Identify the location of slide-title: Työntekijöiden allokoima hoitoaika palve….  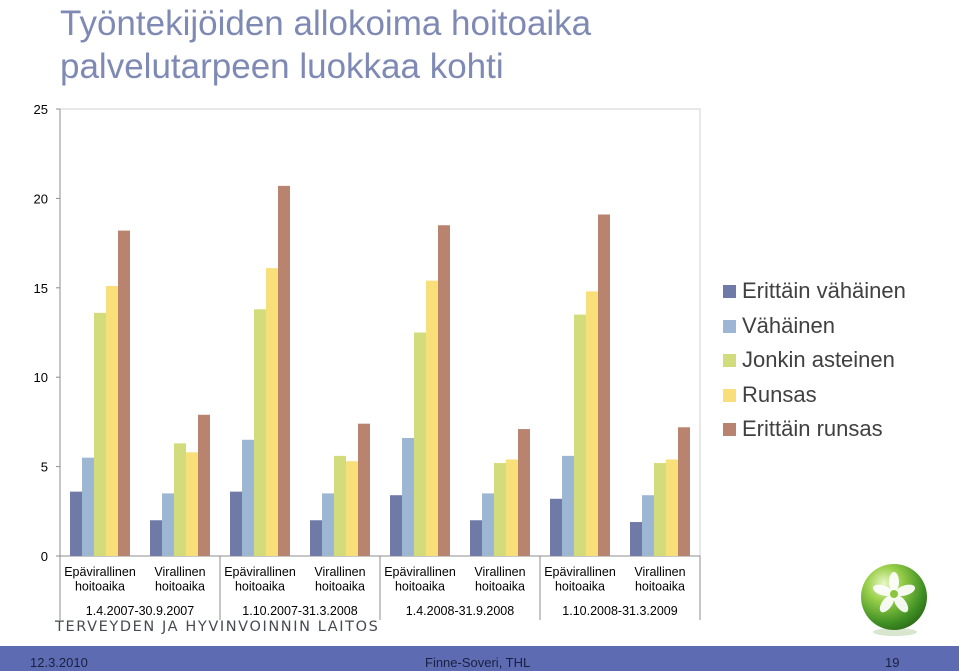
(410, 45).